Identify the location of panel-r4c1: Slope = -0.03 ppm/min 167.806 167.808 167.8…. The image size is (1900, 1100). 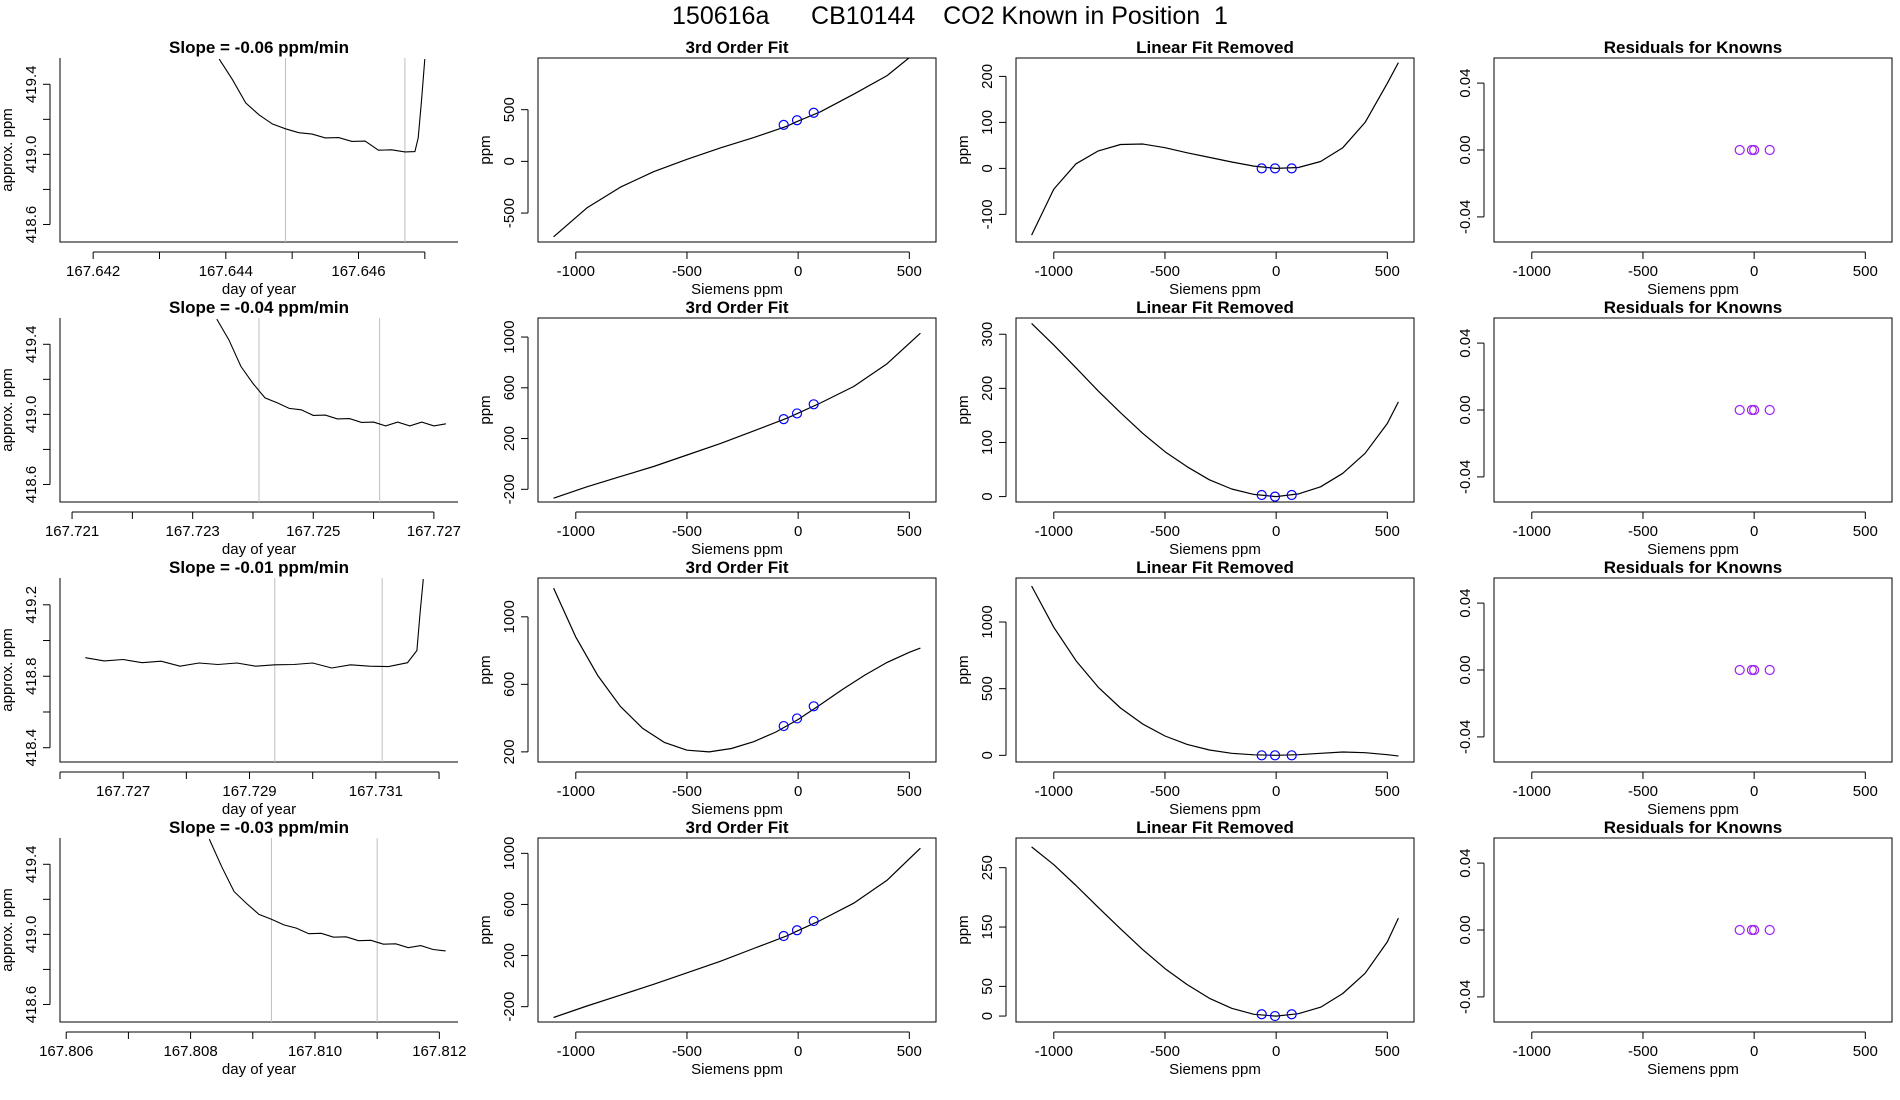
(233, 948).